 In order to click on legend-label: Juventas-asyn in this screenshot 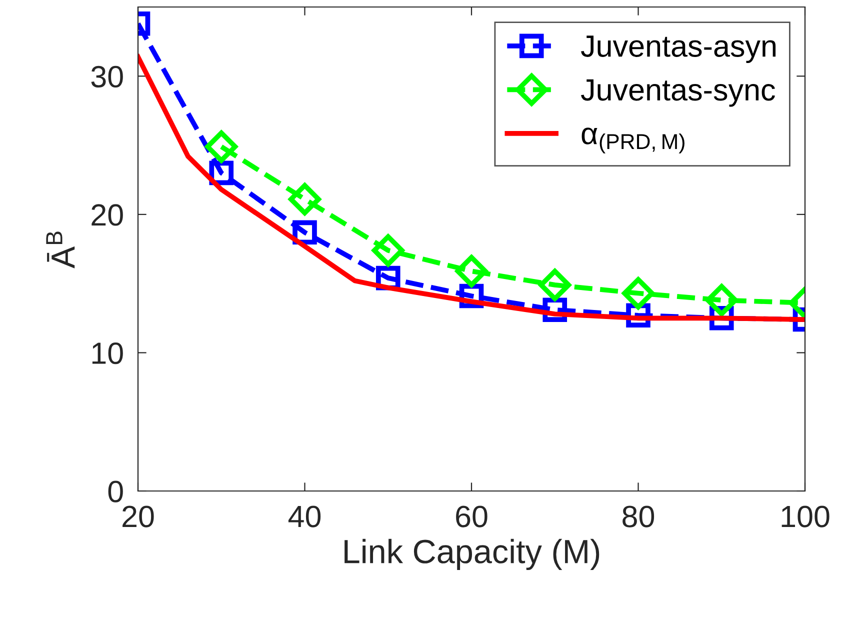, I will do `click(678, 49)`.